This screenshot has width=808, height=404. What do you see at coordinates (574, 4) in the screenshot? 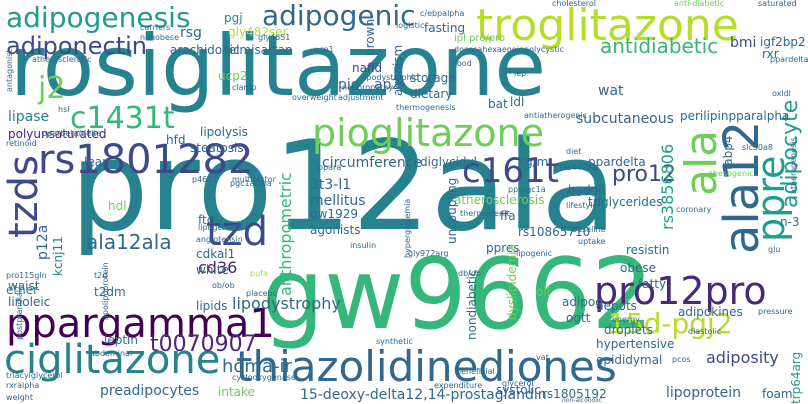
I see `word-cholesterol: cholesterol` at bounding box center [574, 4].